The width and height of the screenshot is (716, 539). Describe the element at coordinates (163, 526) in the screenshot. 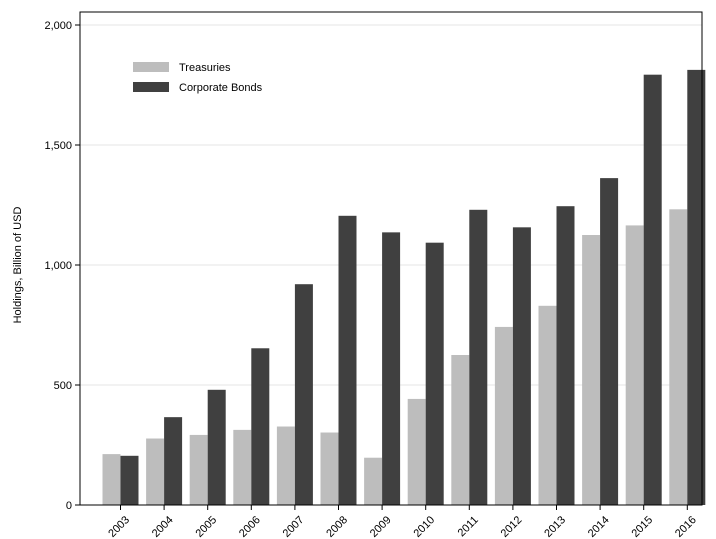

I see `x-tick-label: 2004` at that location.